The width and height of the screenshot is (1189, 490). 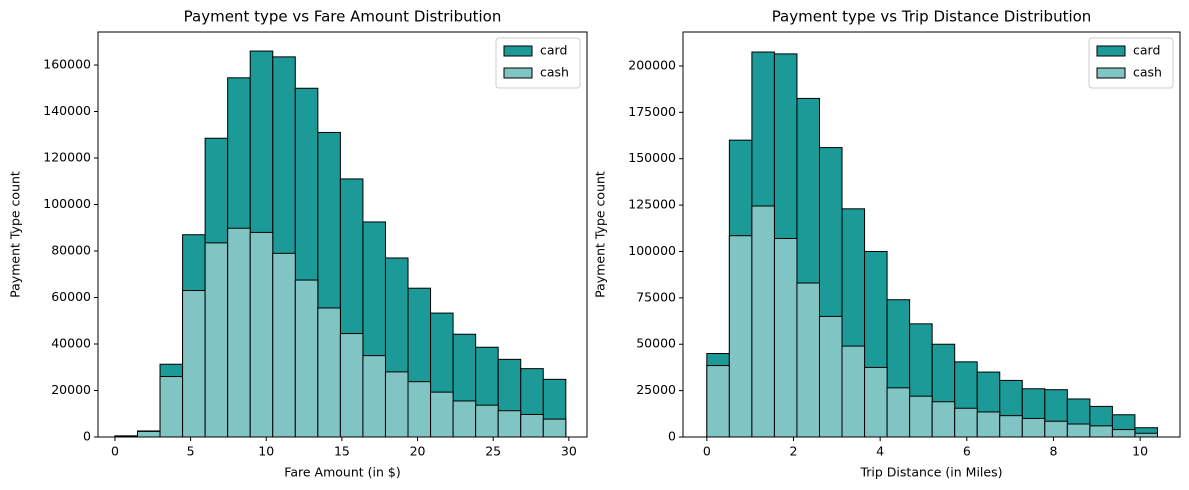 What do you see at coordinates (191, 451) in the screenshot?
I see `x-tick-label: 5` at bounding box center [191, 451].